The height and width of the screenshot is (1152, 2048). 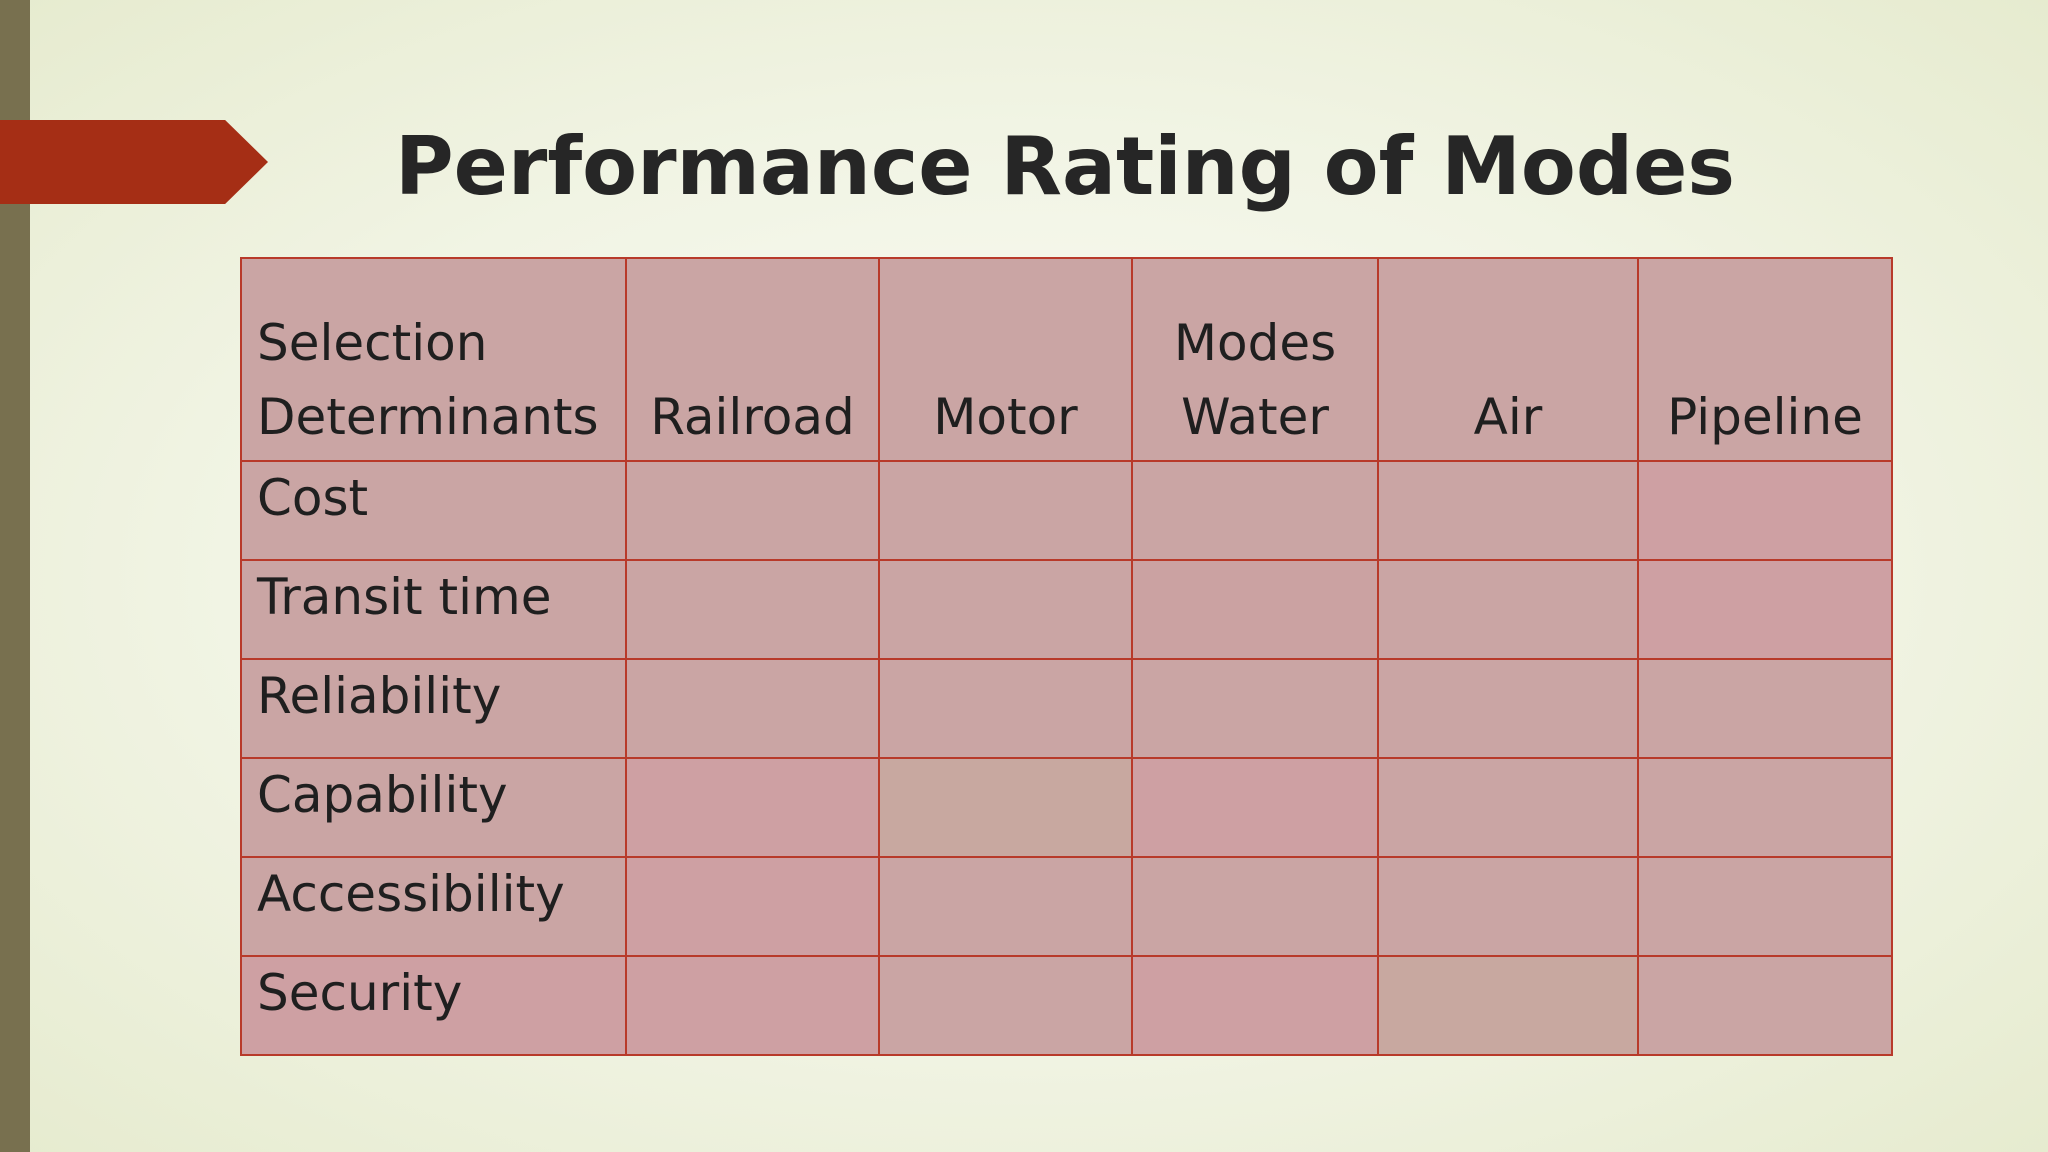 I want to click on title-arrow-shape, so click(x=134, y=162).